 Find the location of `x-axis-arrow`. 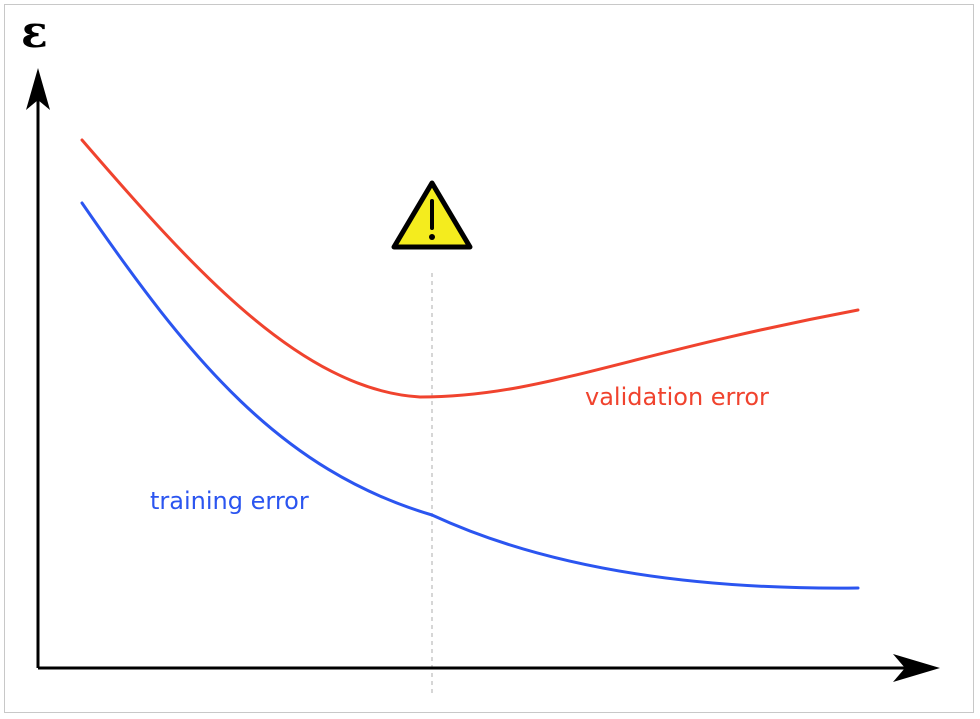

x-axis-arrow is located at coordinates (916, 668).